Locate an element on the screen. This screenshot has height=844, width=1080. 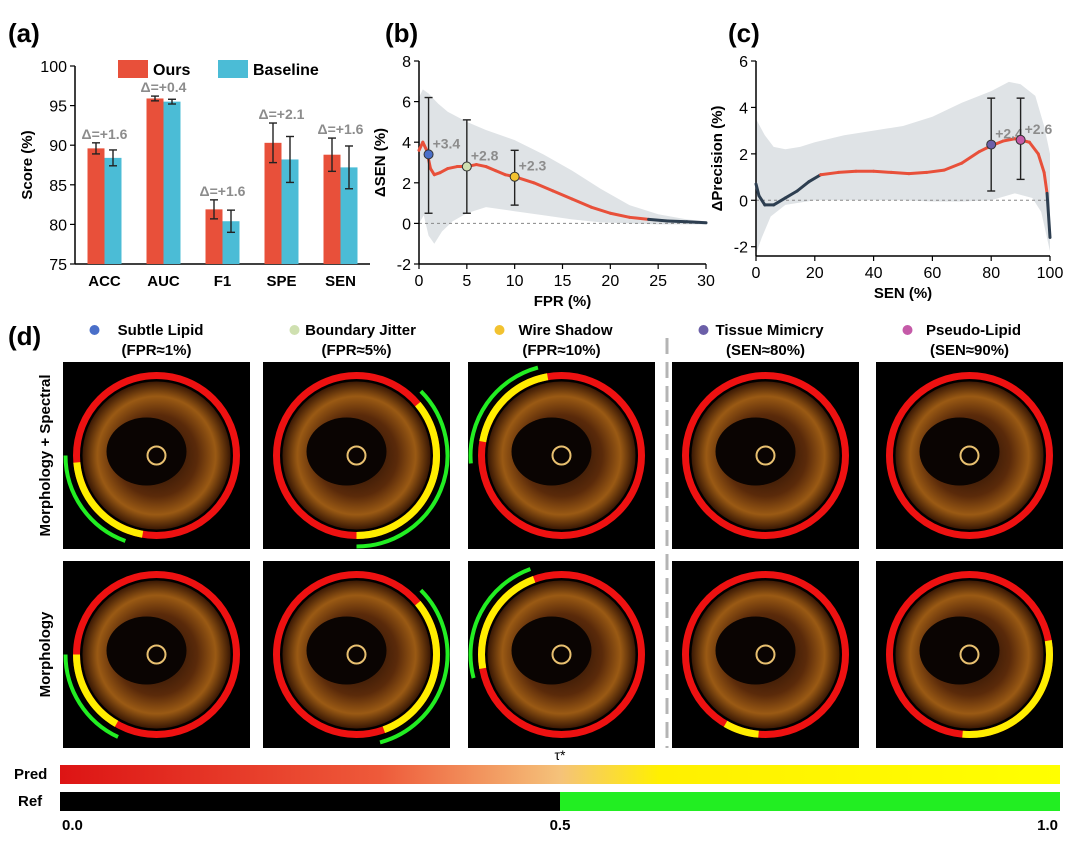
chartB-xlabel: FPR (%) is located at coordinates (563, 301).